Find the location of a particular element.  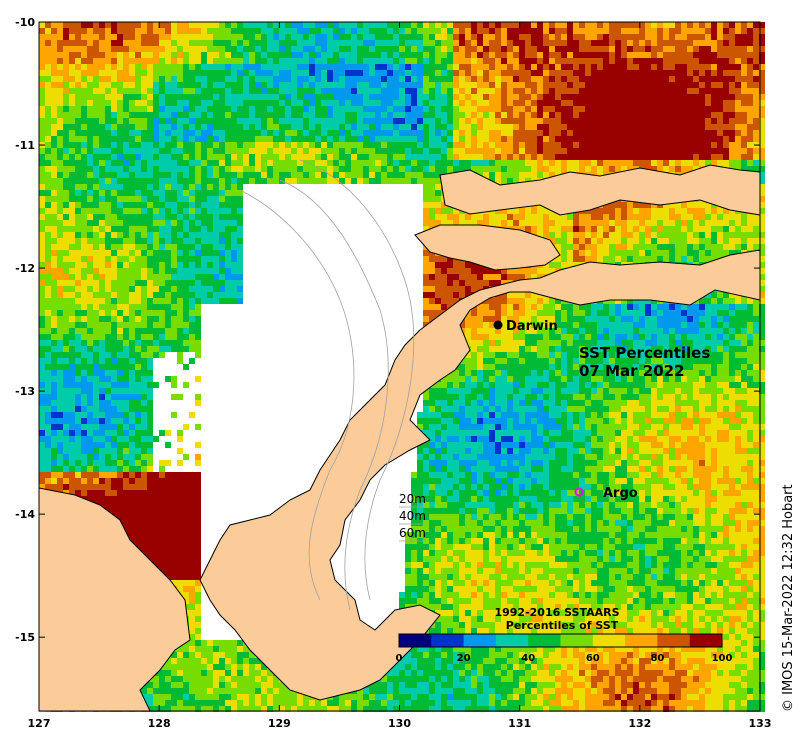

lon-tick-label: 130 is located at coordinates (399, 723).